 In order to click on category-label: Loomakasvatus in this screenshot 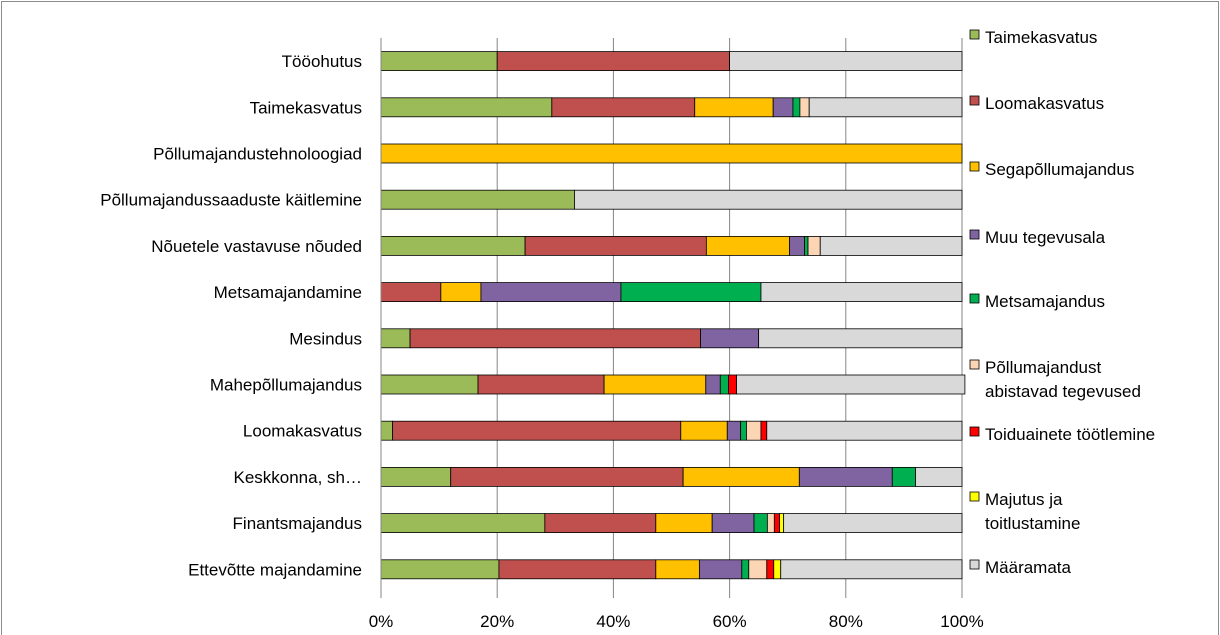, I will do `click(302, 431)`.